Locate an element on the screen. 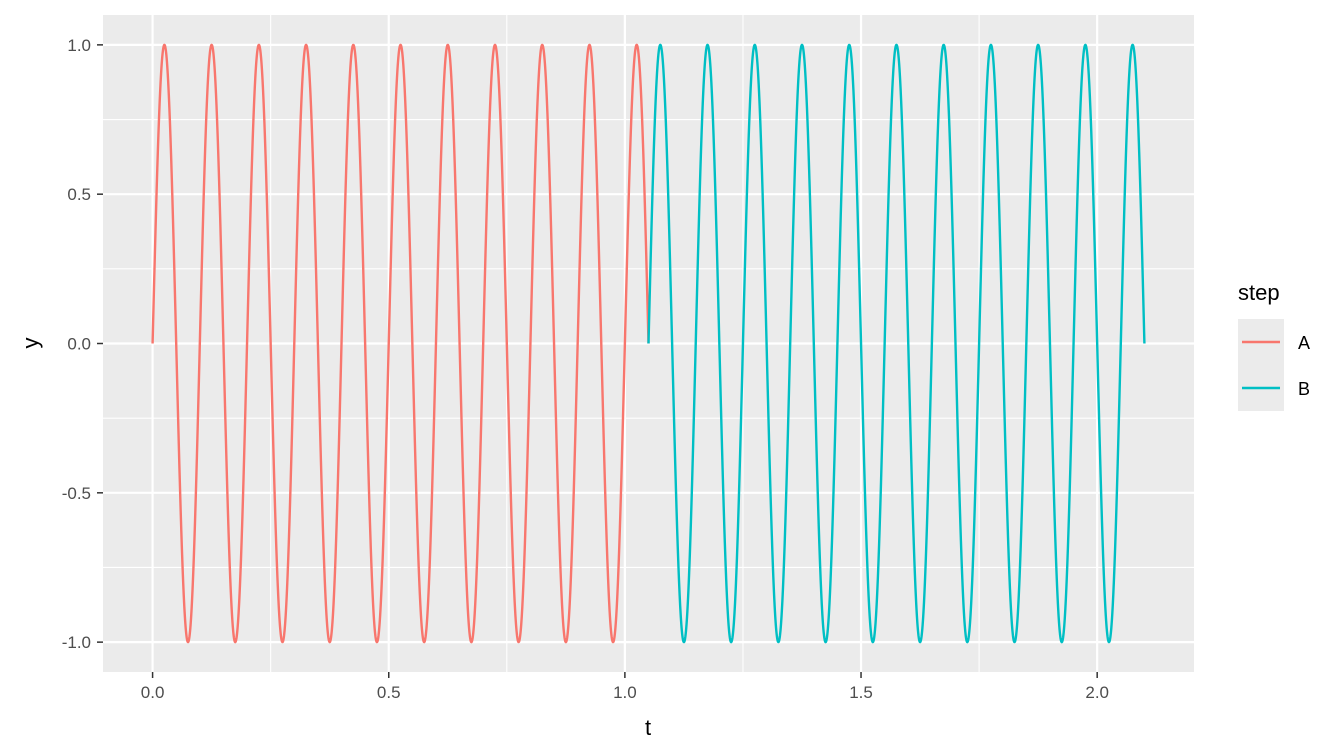  x-tick-label: 1.0 is located at coordinates (625, 692).